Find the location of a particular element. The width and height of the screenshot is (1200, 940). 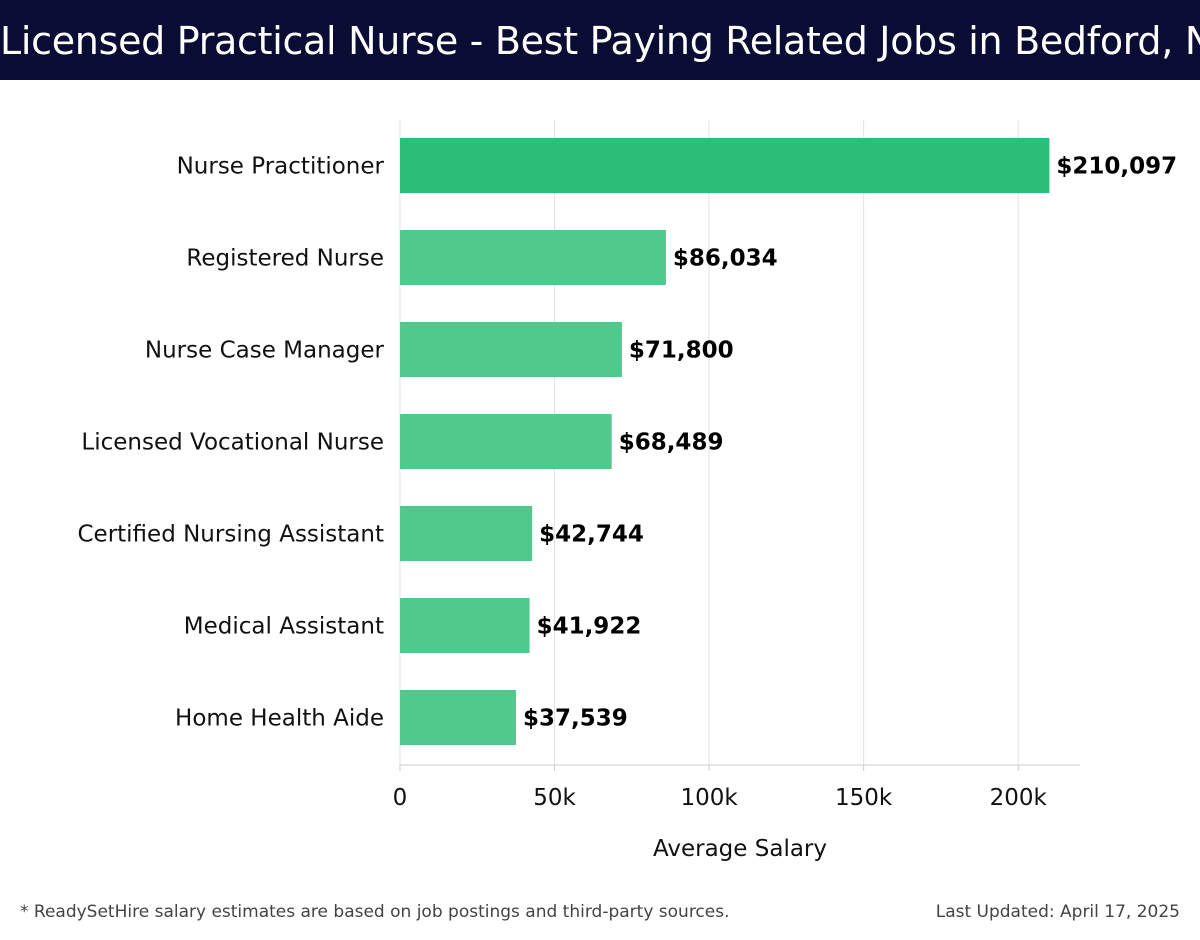

category-label: Medical Assistant is located at coordinates (284, 627).